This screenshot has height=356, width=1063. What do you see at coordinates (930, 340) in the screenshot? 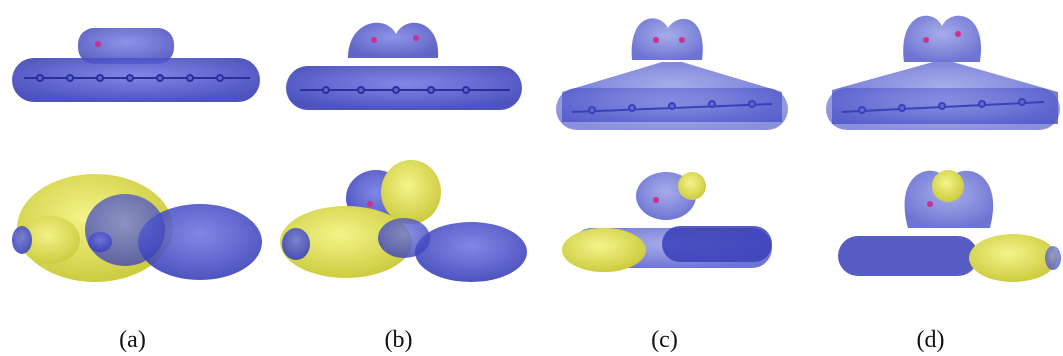
I see `panel-d-label: (d)` at bounding box center [930, 340].